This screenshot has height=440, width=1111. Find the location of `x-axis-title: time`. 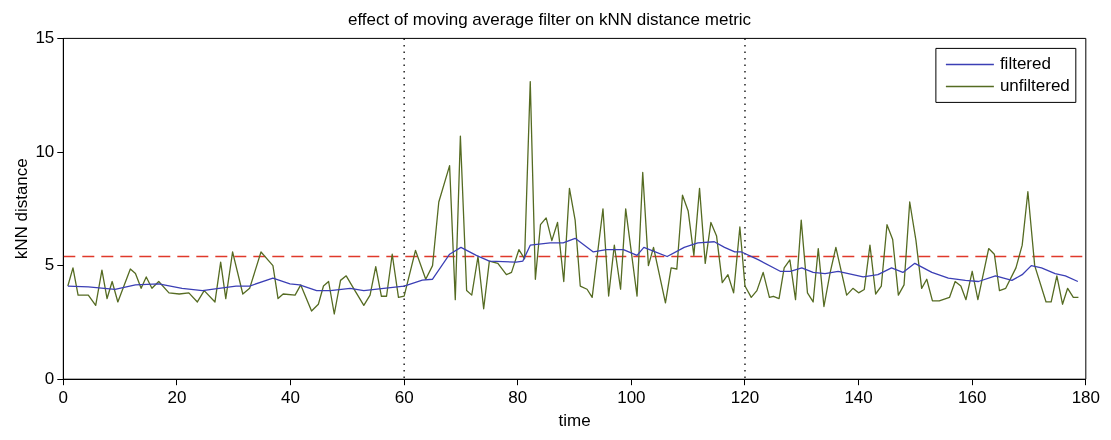

x-axis-title: time is located at coordinates (574, 421).